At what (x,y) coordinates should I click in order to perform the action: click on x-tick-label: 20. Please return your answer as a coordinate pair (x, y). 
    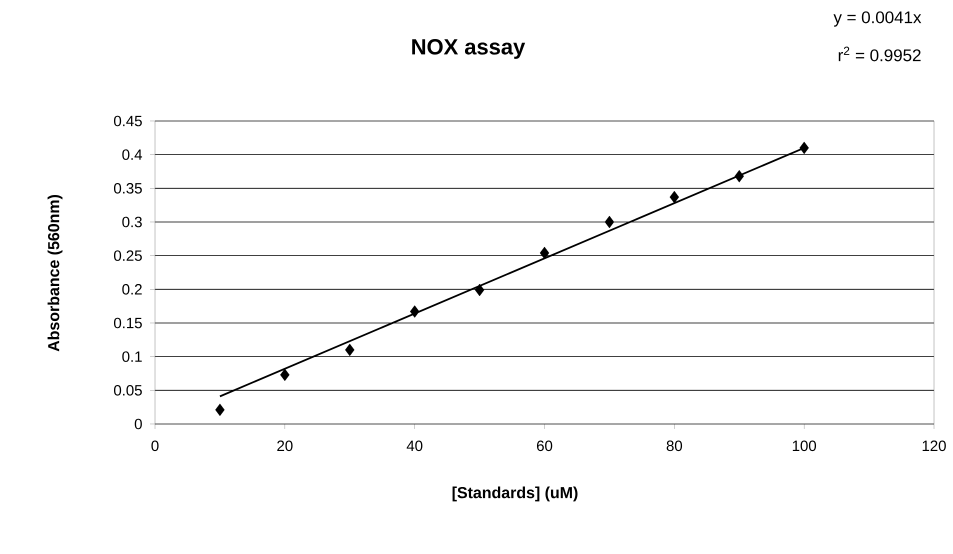
    Looking at the image, I should click on (285, 446).